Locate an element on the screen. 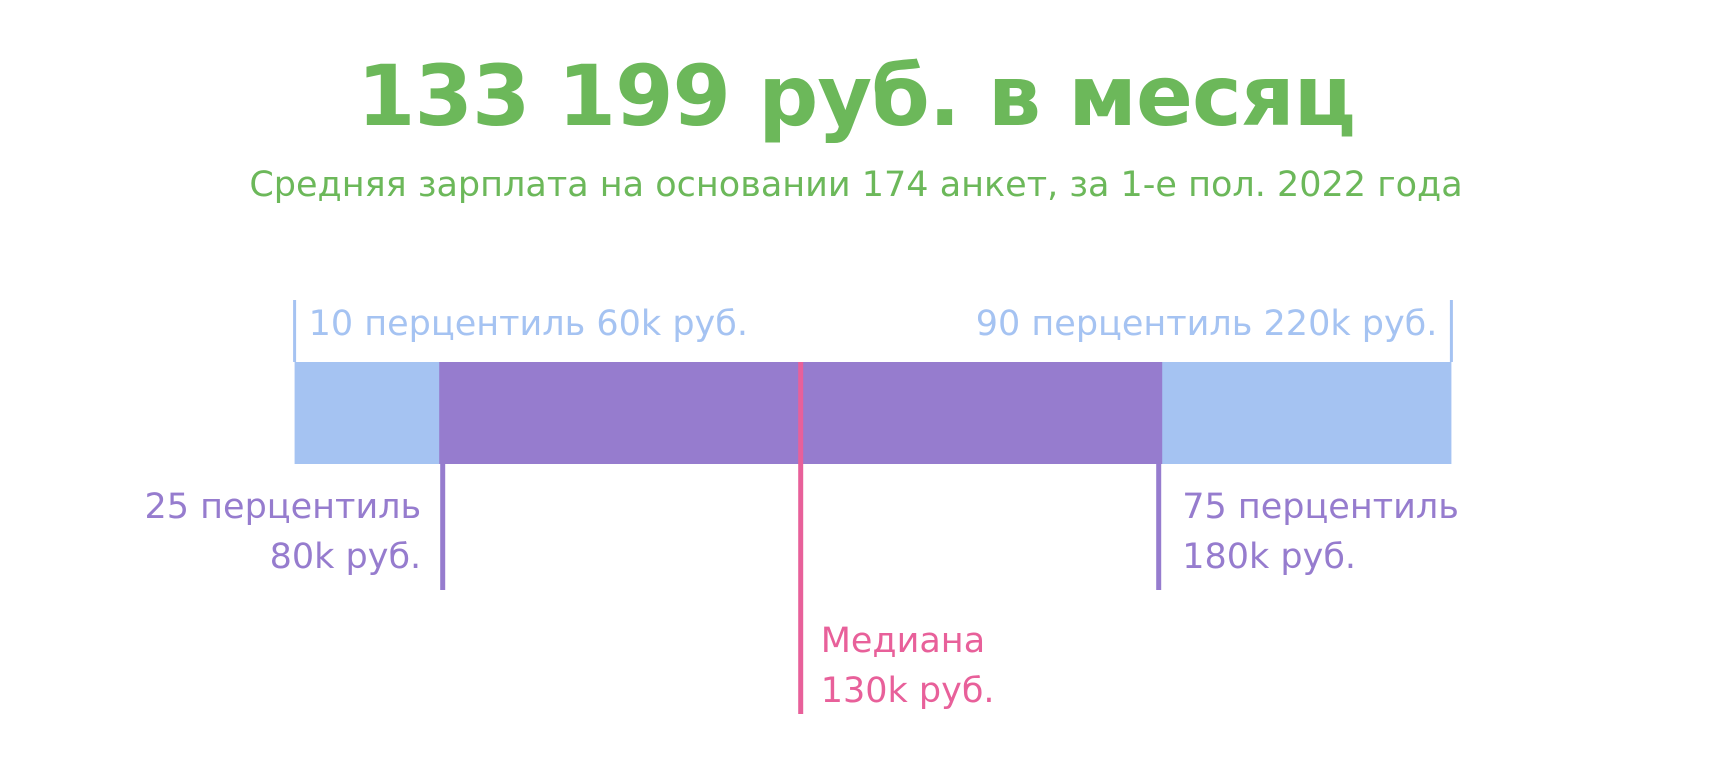 The height and width of the screenshot is (776, 1712). median-label-line-1: Медиана is located at coordinates (903, 641).